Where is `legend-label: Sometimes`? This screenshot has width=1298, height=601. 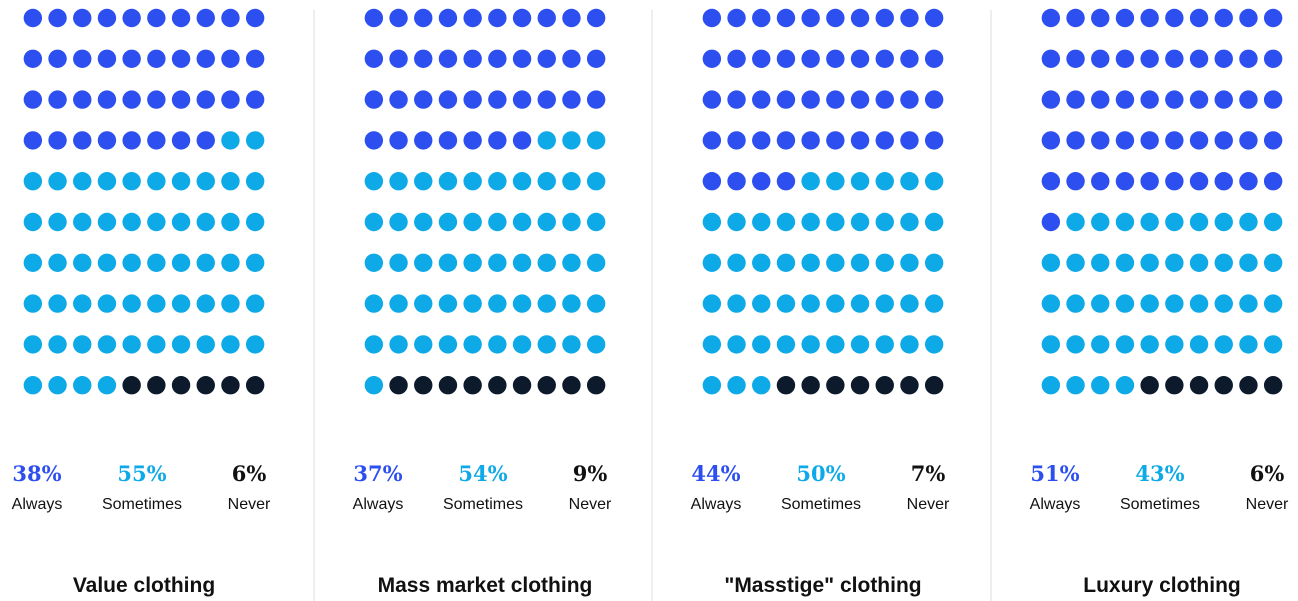
legend-label: Sometimes is located at coordinates (483, 504).